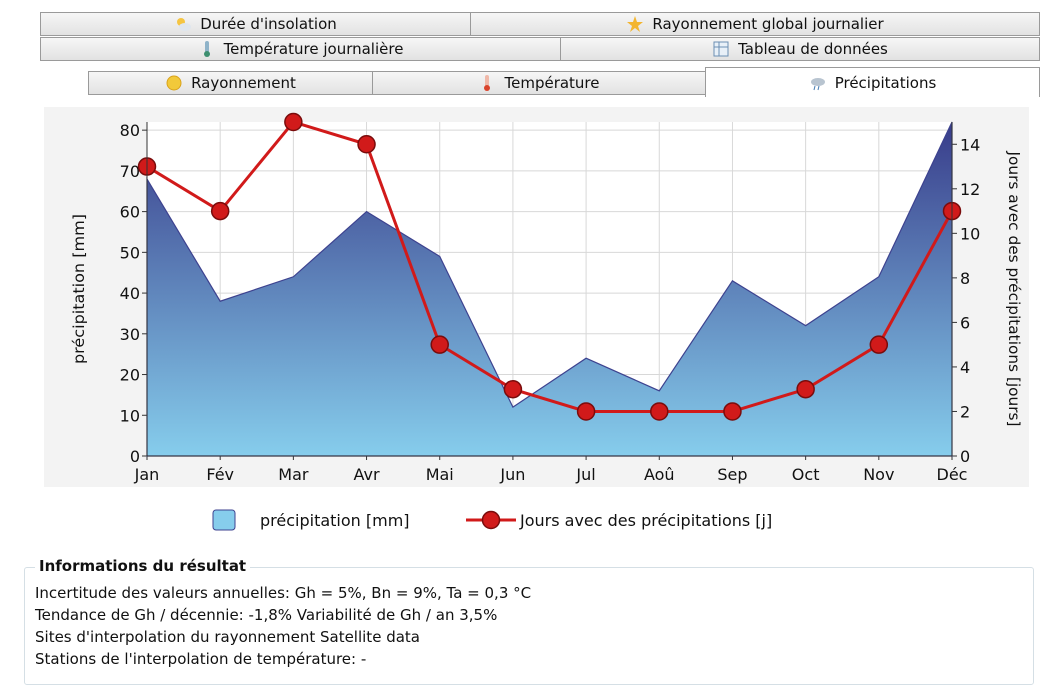  What do you see at coordinates (147, 474) in the screenshot?
I see `x-tick-label: Jan` at bounding box center [147, 474].